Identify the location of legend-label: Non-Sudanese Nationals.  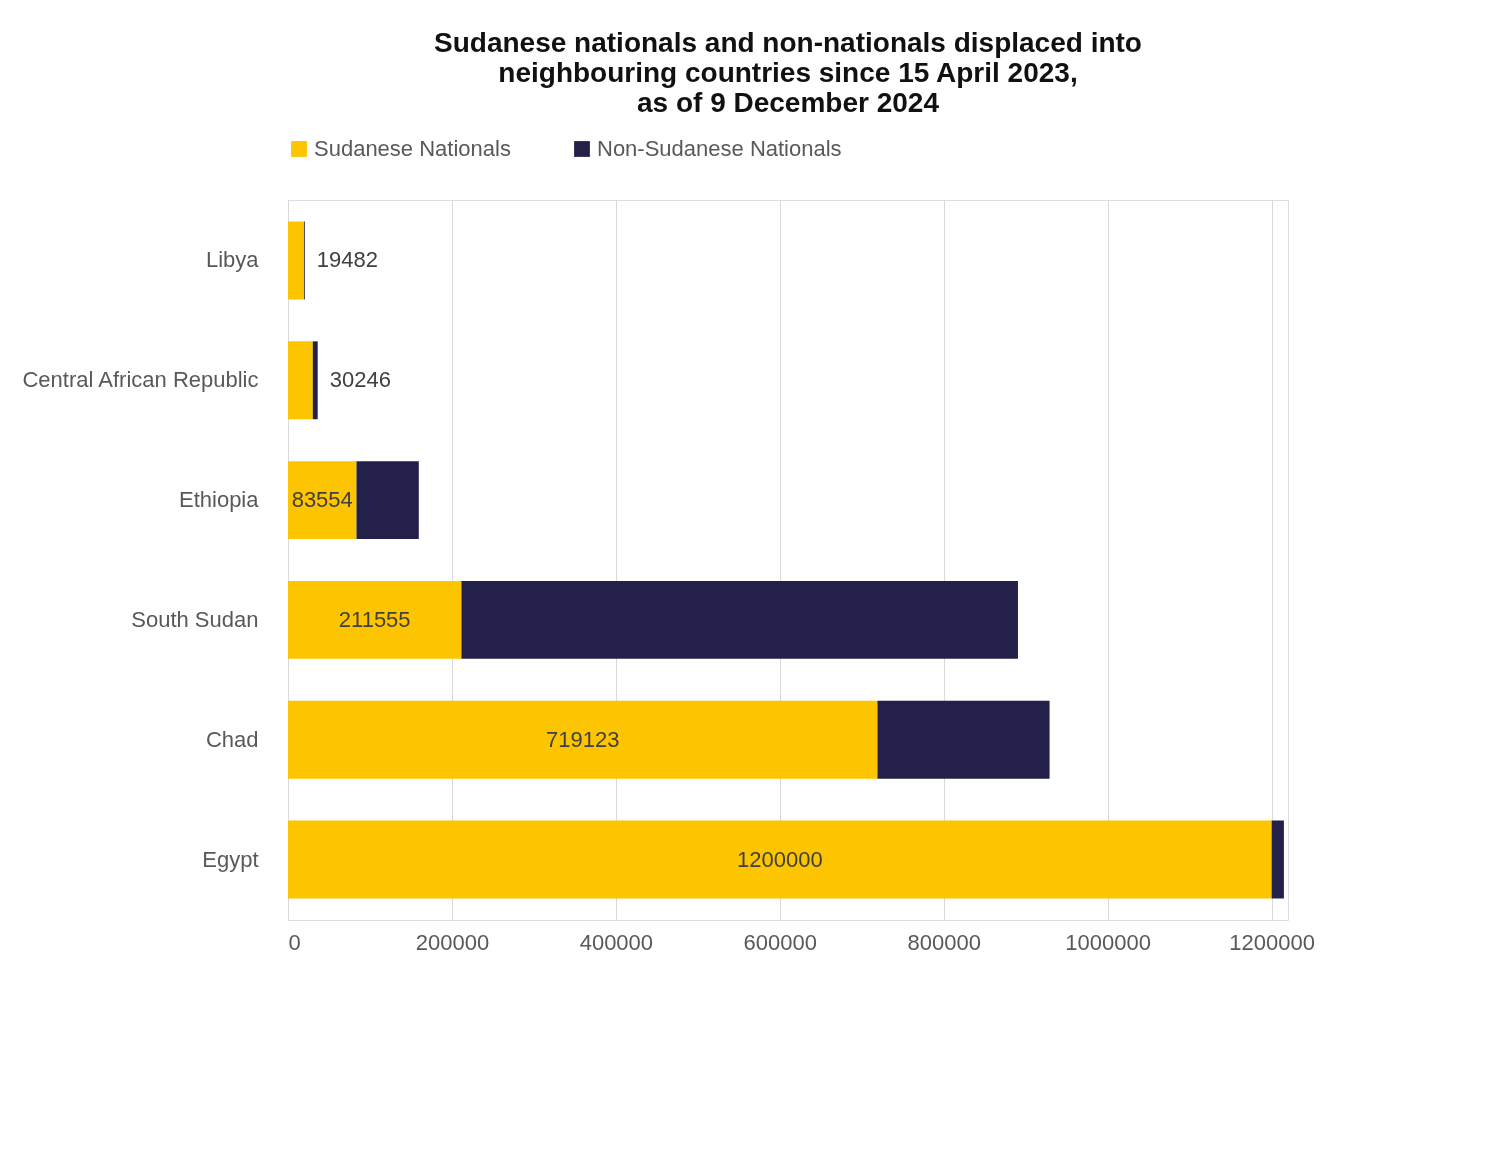
(719, 148).